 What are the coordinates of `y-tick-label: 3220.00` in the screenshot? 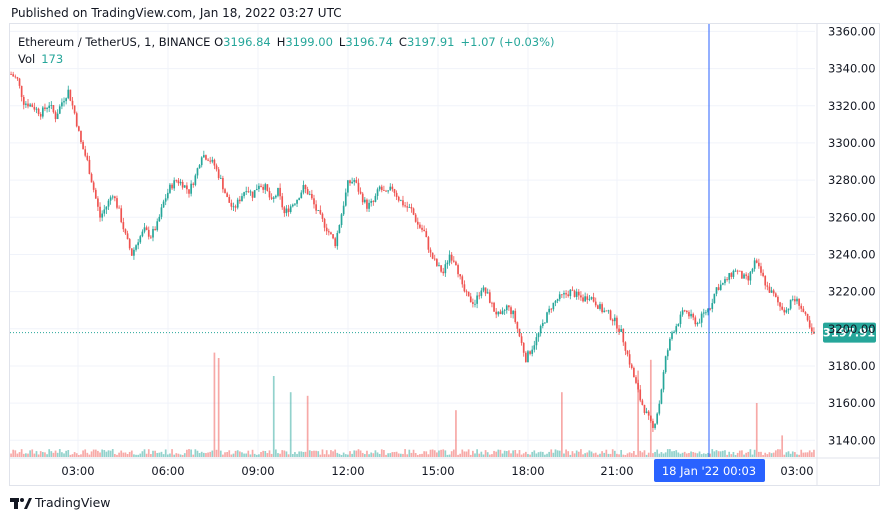 It's located at (852, 292).